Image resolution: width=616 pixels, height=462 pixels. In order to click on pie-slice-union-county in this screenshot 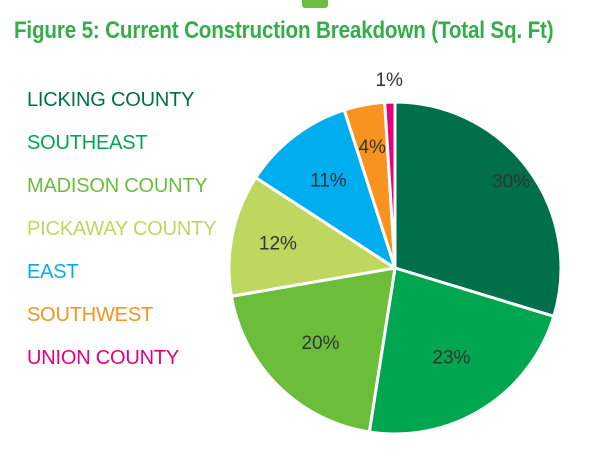, I will do `click(390, 185)`.